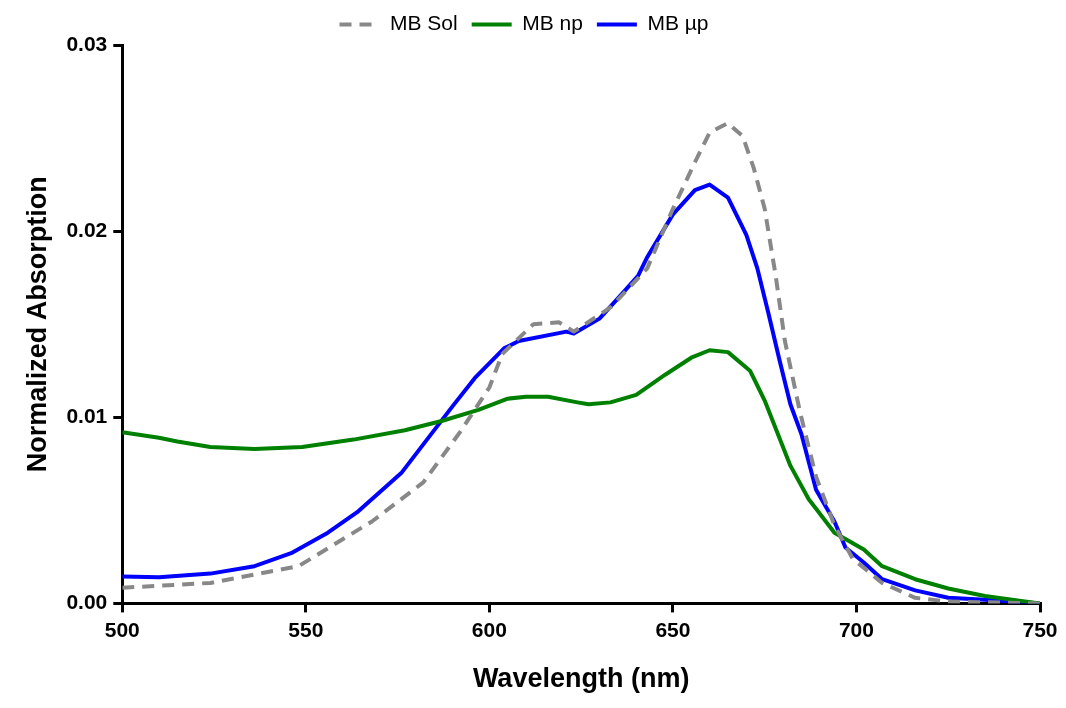 Image resolution: width=1066 pixels, height=708 pixels. What do you see at coordinates (87, 229) in the screenshot?
I see `y-tick-label: 0.02` at bounding box center [87, 229].